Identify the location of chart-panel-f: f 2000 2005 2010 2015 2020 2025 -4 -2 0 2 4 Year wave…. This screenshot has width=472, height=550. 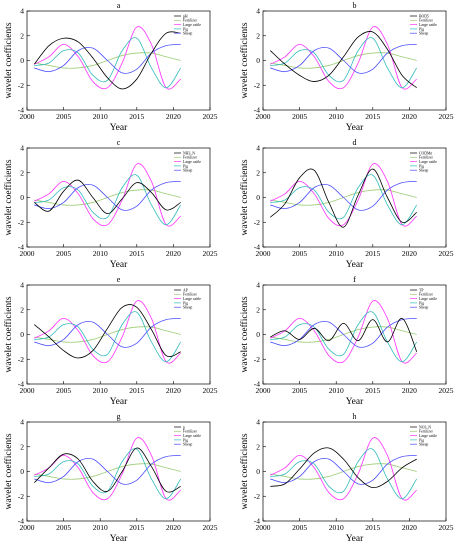
(346, 341).